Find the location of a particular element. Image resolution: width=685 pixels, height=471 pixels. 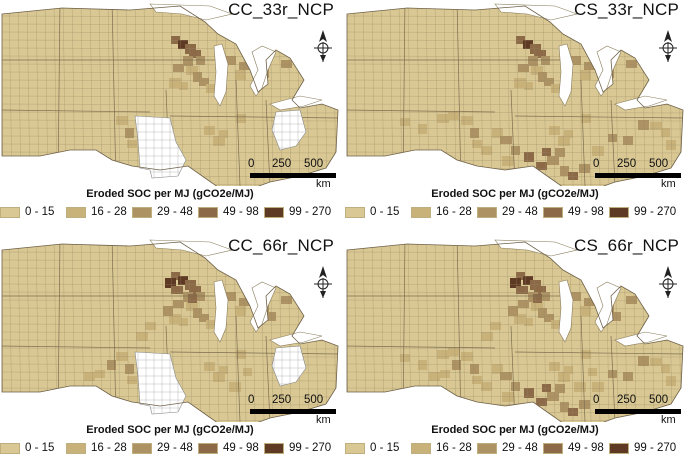

panel-title: CS_66r_NCP is located at coordinates (626, 245).